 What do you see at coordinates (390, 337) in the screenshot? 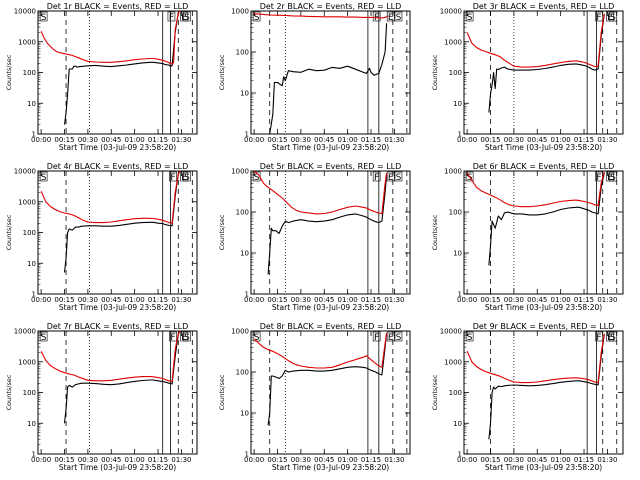
I see `marker-E-3: E` at bounding box center [390, 337].